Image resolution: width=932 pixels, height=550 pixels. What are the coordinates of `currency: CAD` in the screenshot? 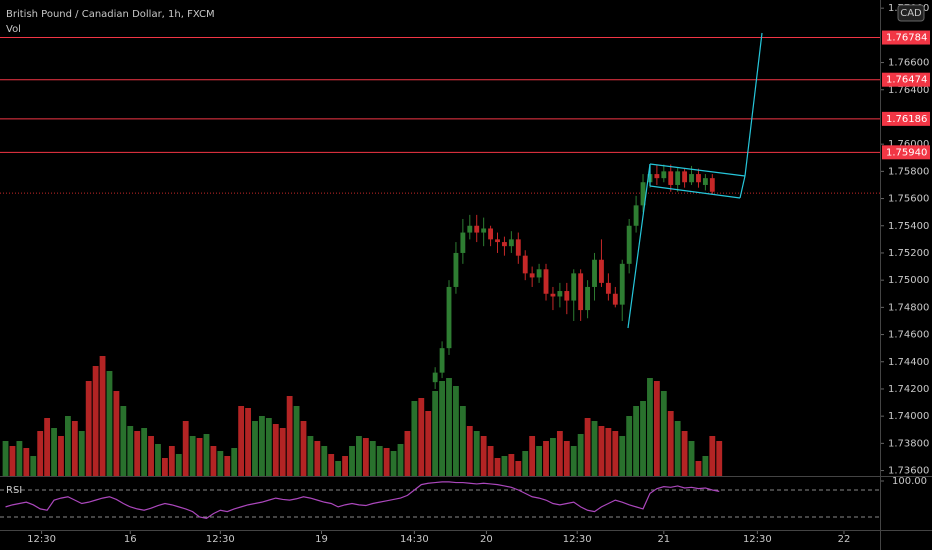 It's located at (911, 13).